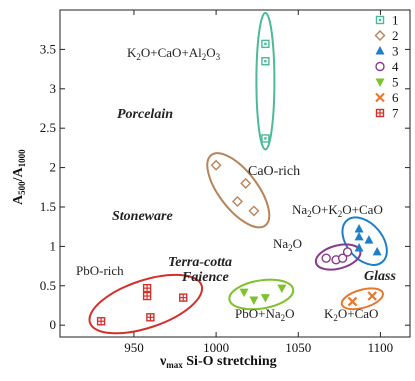 This screenshot has height=381, width=415. Describe the element at coordinates (48, 285) in the screenshot. I see `y-tick-label: 0.5` at that location.